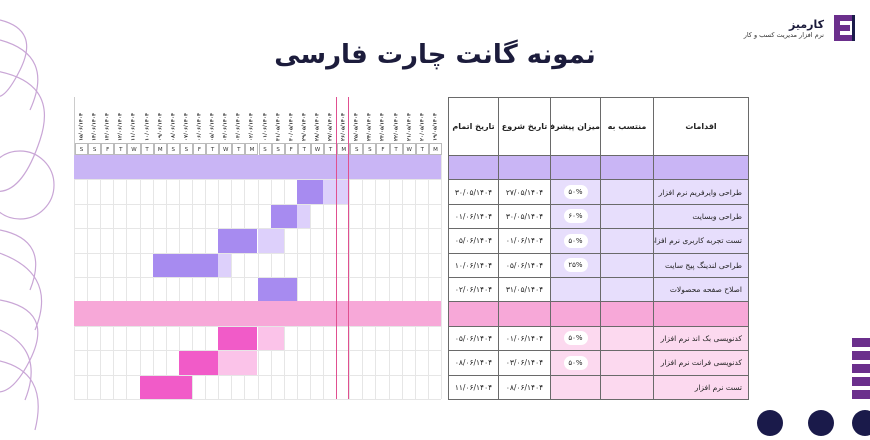  I want to click on task-row: تست نرم افزار ۰۸/۰۶/۱۴۰۴ ۱۱/۰۶/۱۴۰۴, so click(598, 387).